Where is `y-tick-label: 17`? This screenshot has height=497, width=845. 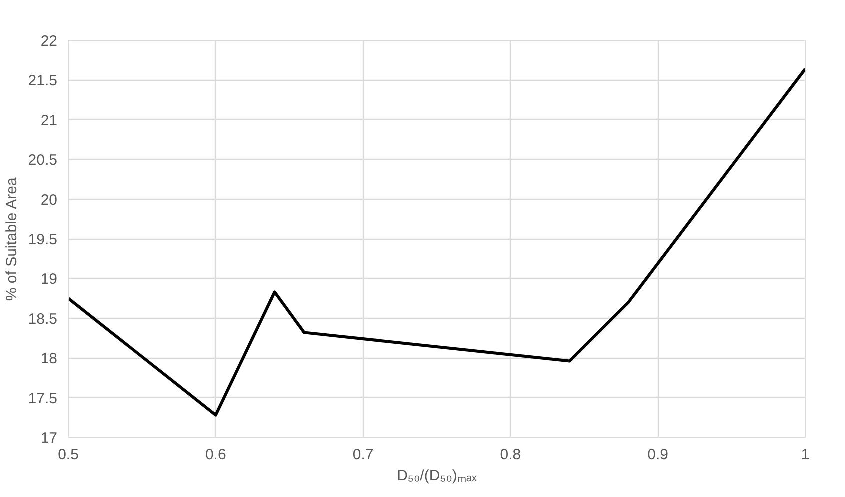 y-tick-label: 17 is located at coordinates (49, 438).